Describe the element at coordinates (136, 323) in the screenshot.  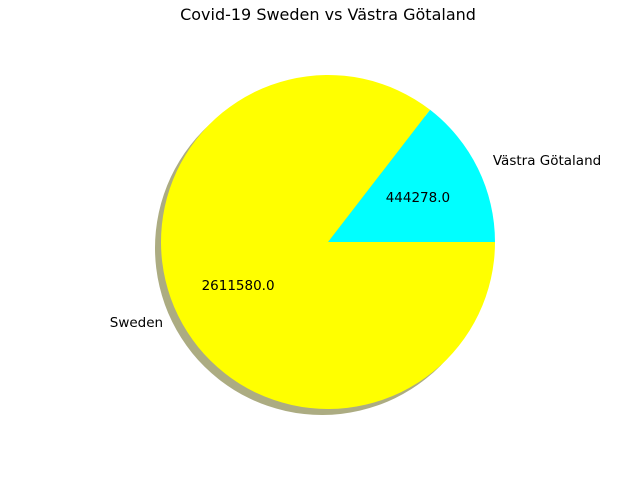
I see `pie-label-sweden: Sweden` at that location.